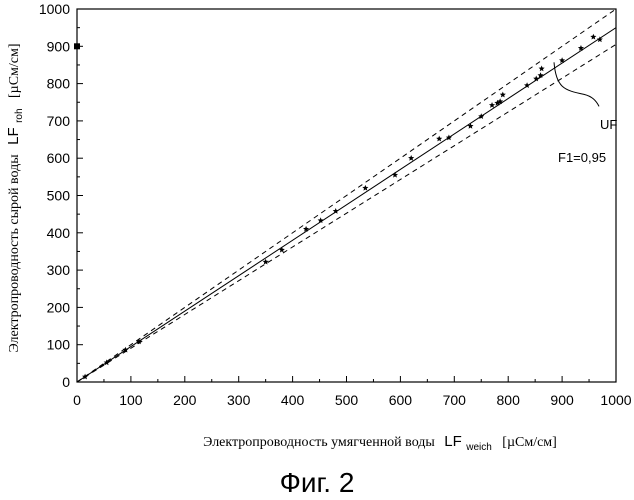 This screenshot has width=634, height=500. I want to click on y-tick-label: 0, so click(66, 382).